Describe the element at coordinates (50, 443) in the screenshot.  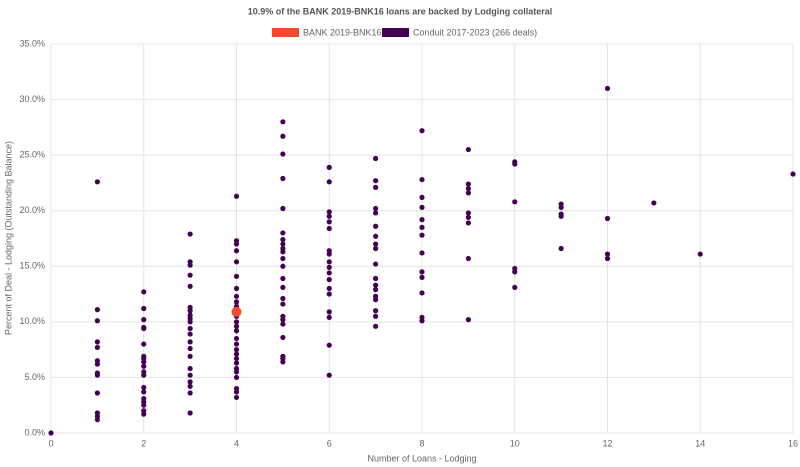
I see `x-tick-label: 0` at that location.